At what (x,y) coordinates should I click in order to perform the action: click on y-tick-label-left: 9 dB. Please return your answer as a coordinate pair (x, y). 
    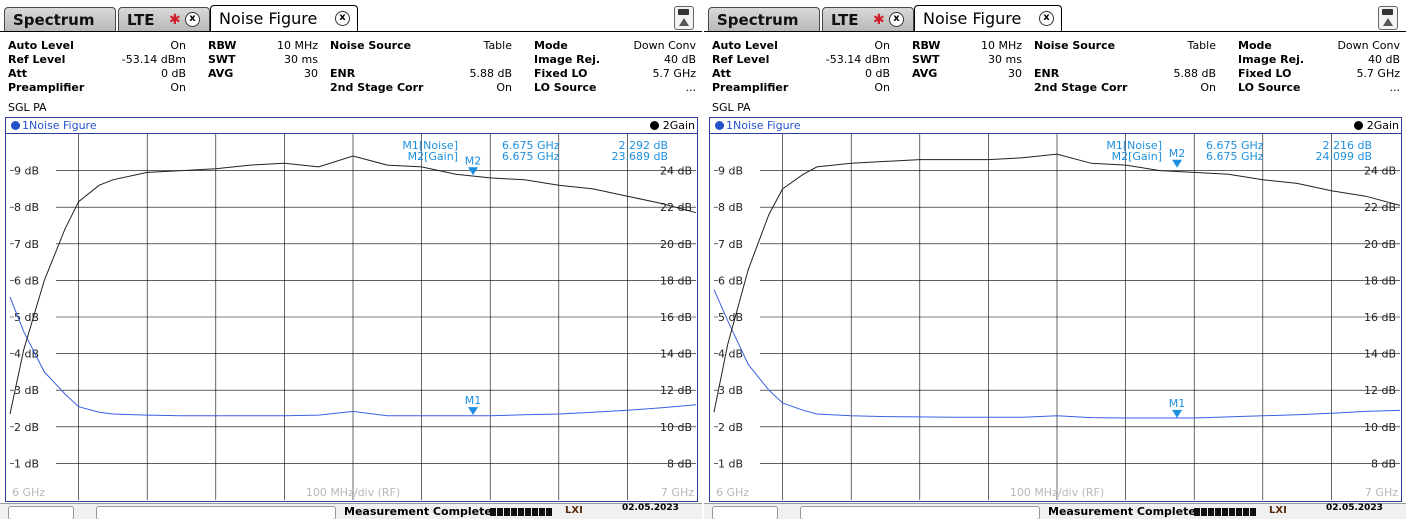
    Looking at the image, I should click on (26, 171).